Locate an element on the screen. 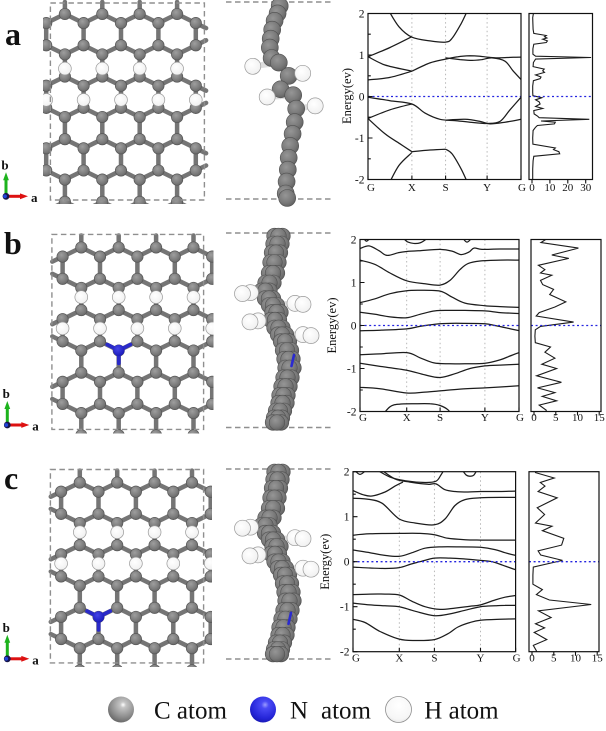 This screenshot has height=731, width=606. svg-text: H atom is located at coordinates (461, 711).